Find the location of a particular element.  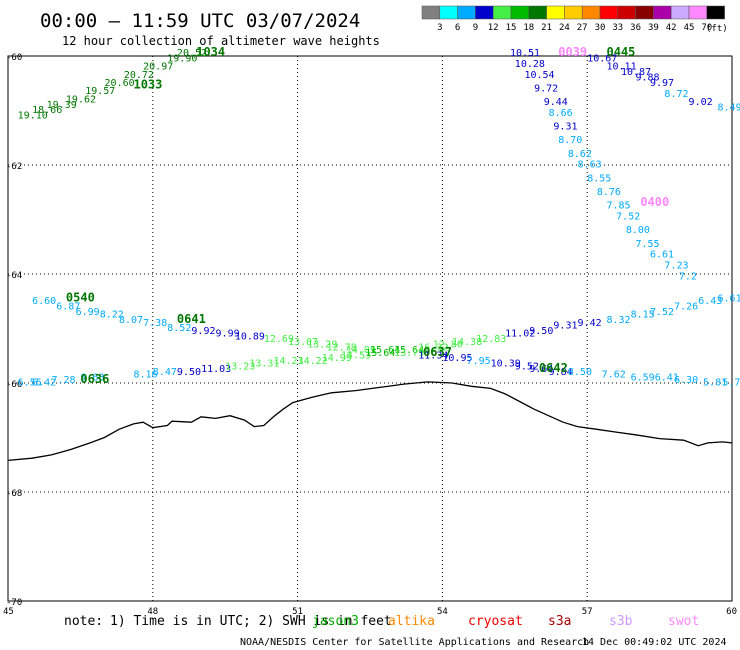

wave-height-value: 14.53 is located at coordinates (356, 355).